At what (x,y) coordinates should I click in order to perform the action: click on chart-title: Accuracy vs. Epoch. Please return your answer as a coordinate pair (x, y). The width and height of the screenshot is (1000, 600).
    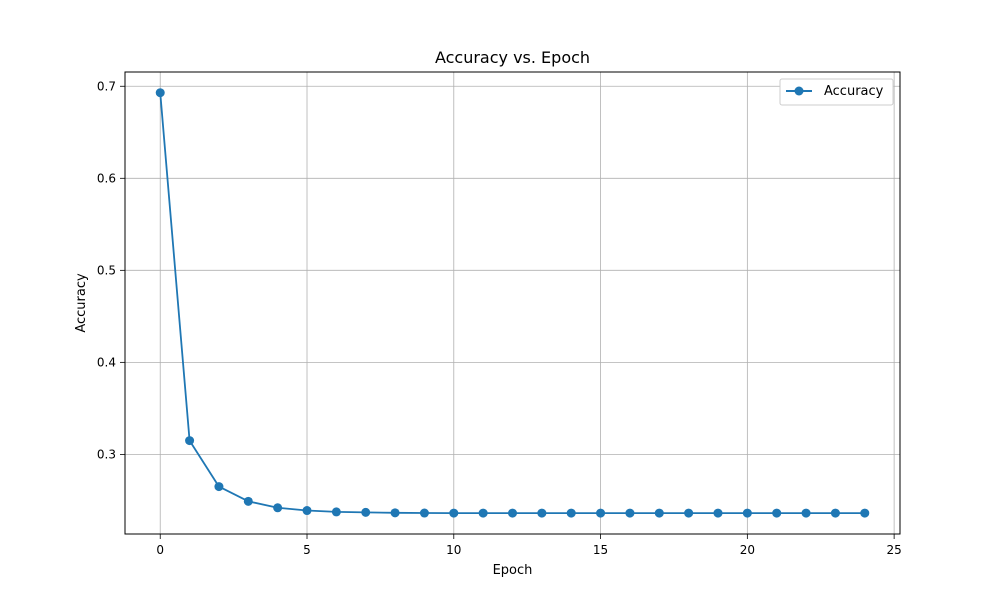
    Looking at the image, I should click on (512, 57).